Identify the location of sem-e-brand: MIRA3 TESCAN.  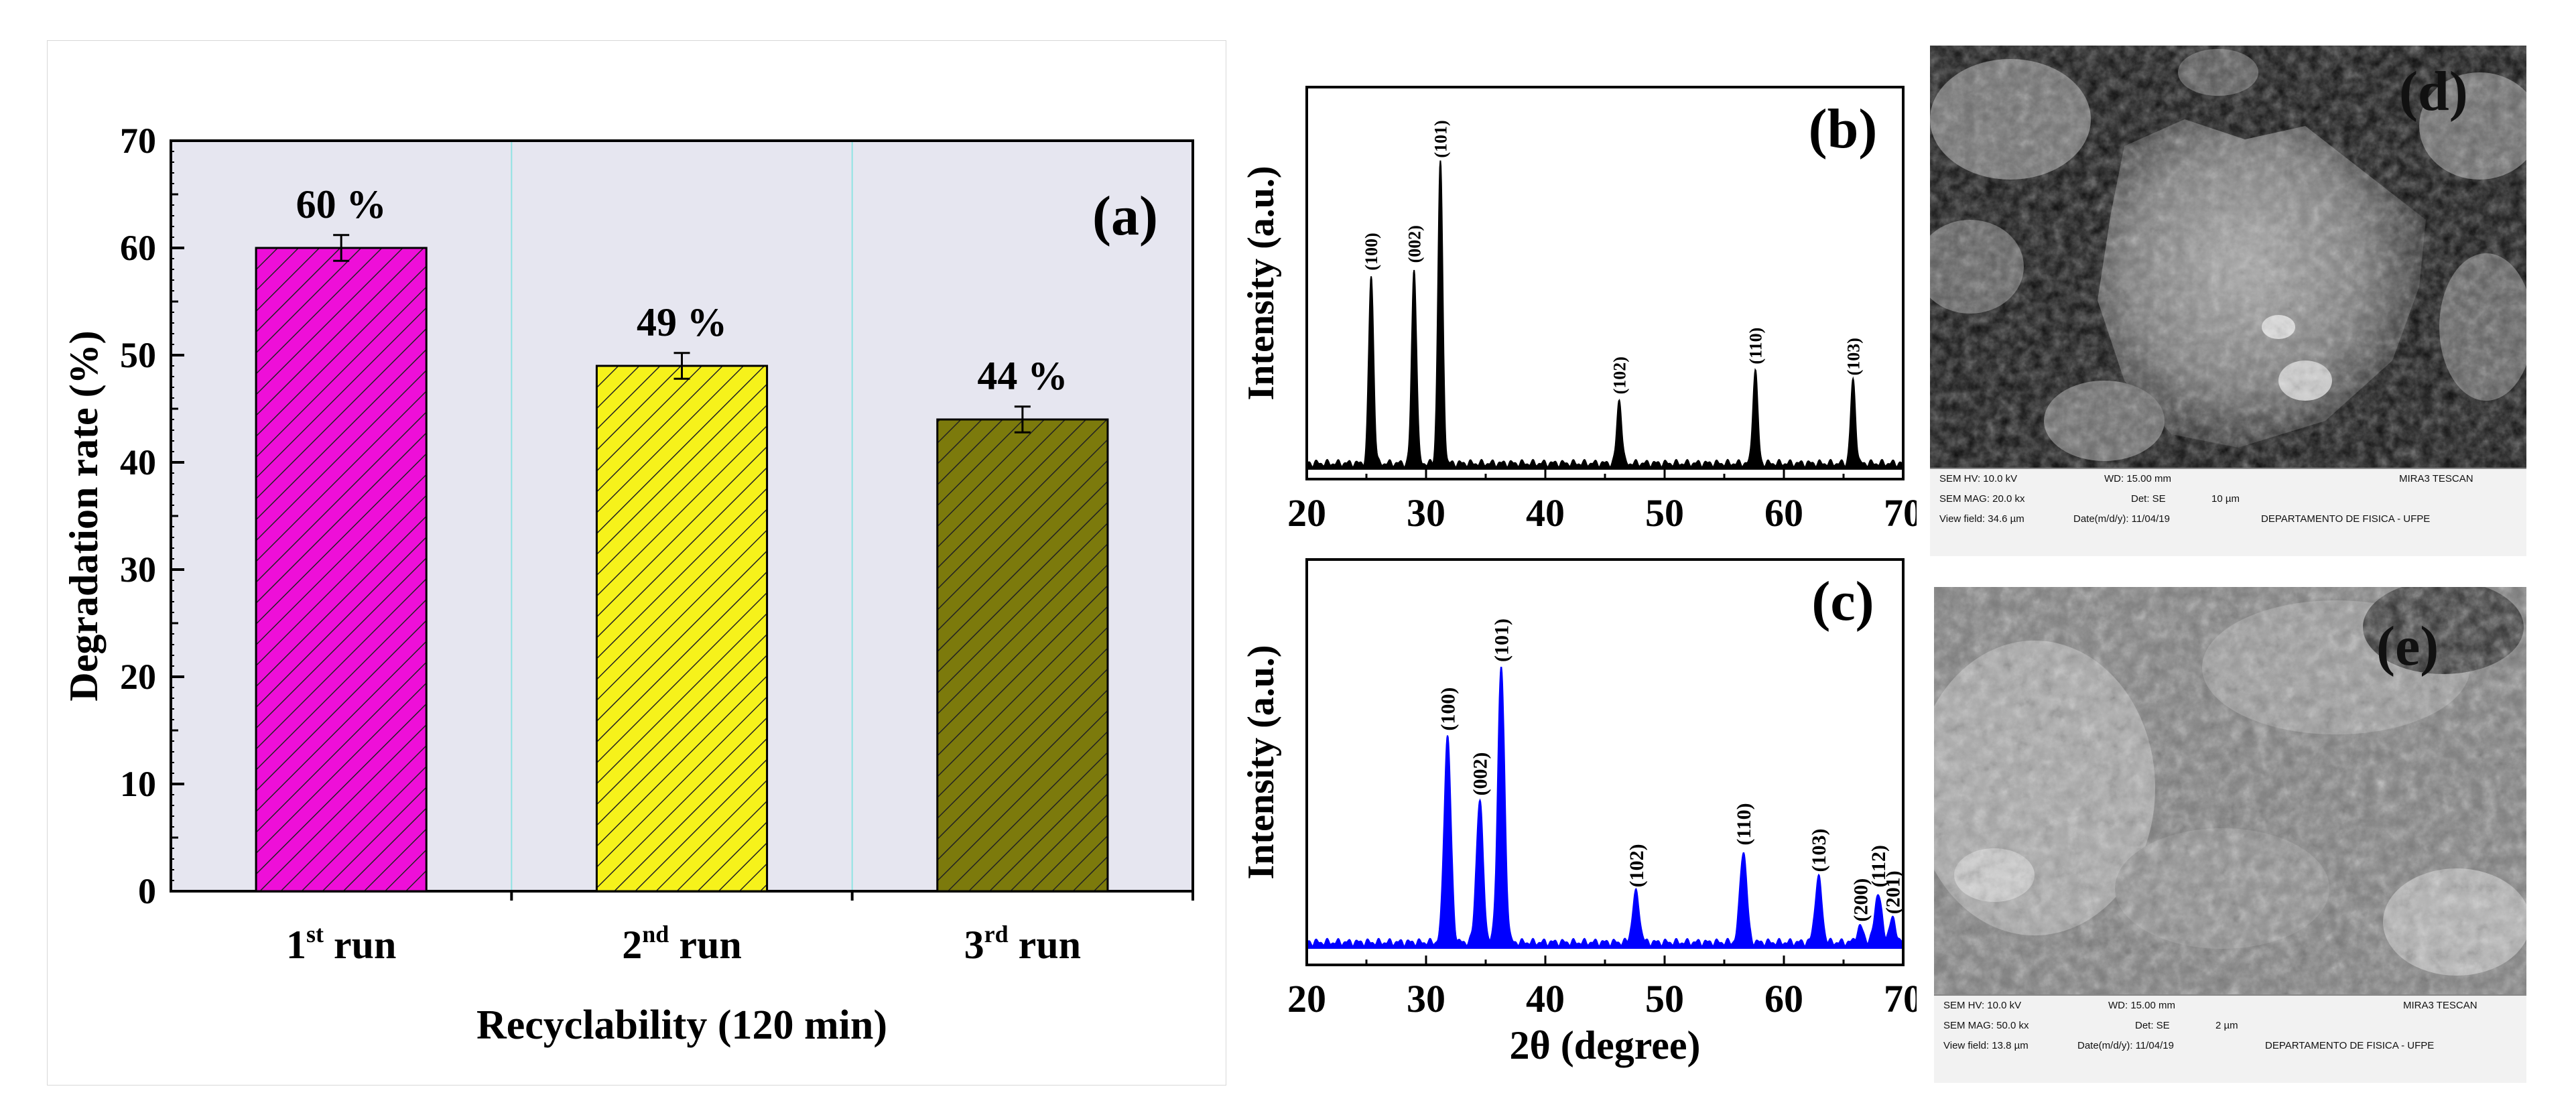
(2440, 1005).